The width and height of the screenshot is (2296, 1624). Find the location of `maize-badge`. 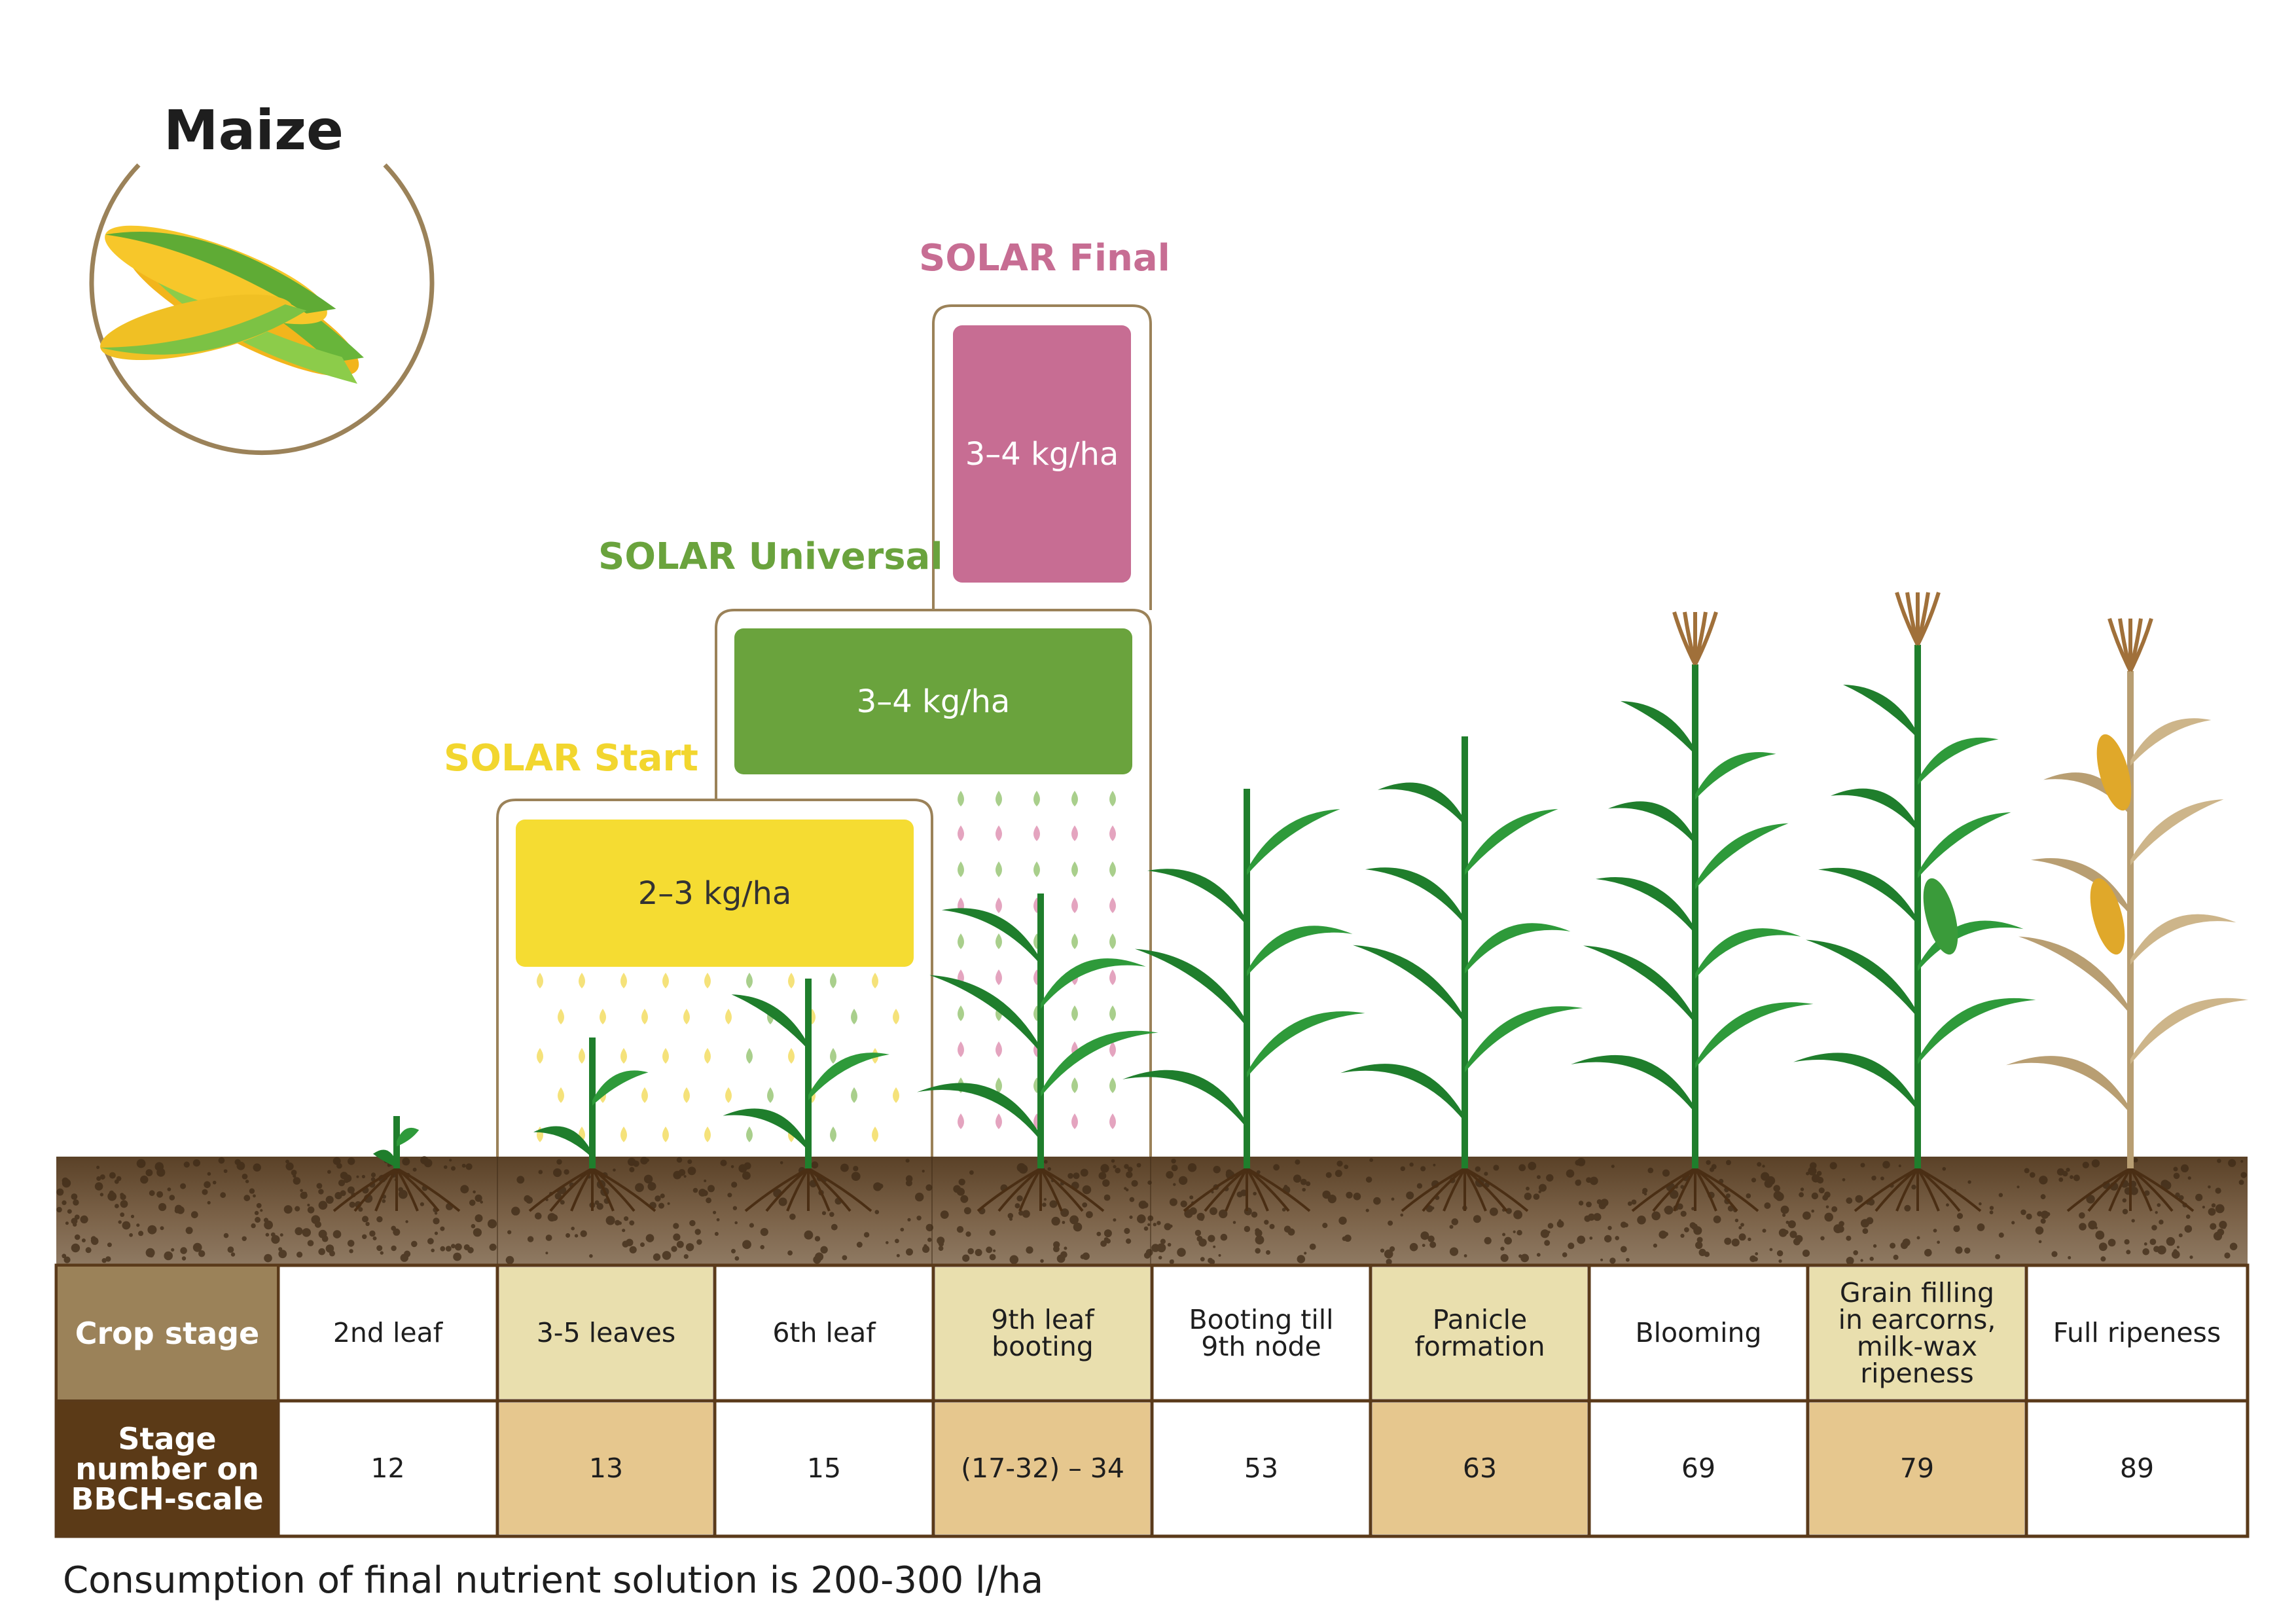

maize-badge is located at coordinates (262, 309).